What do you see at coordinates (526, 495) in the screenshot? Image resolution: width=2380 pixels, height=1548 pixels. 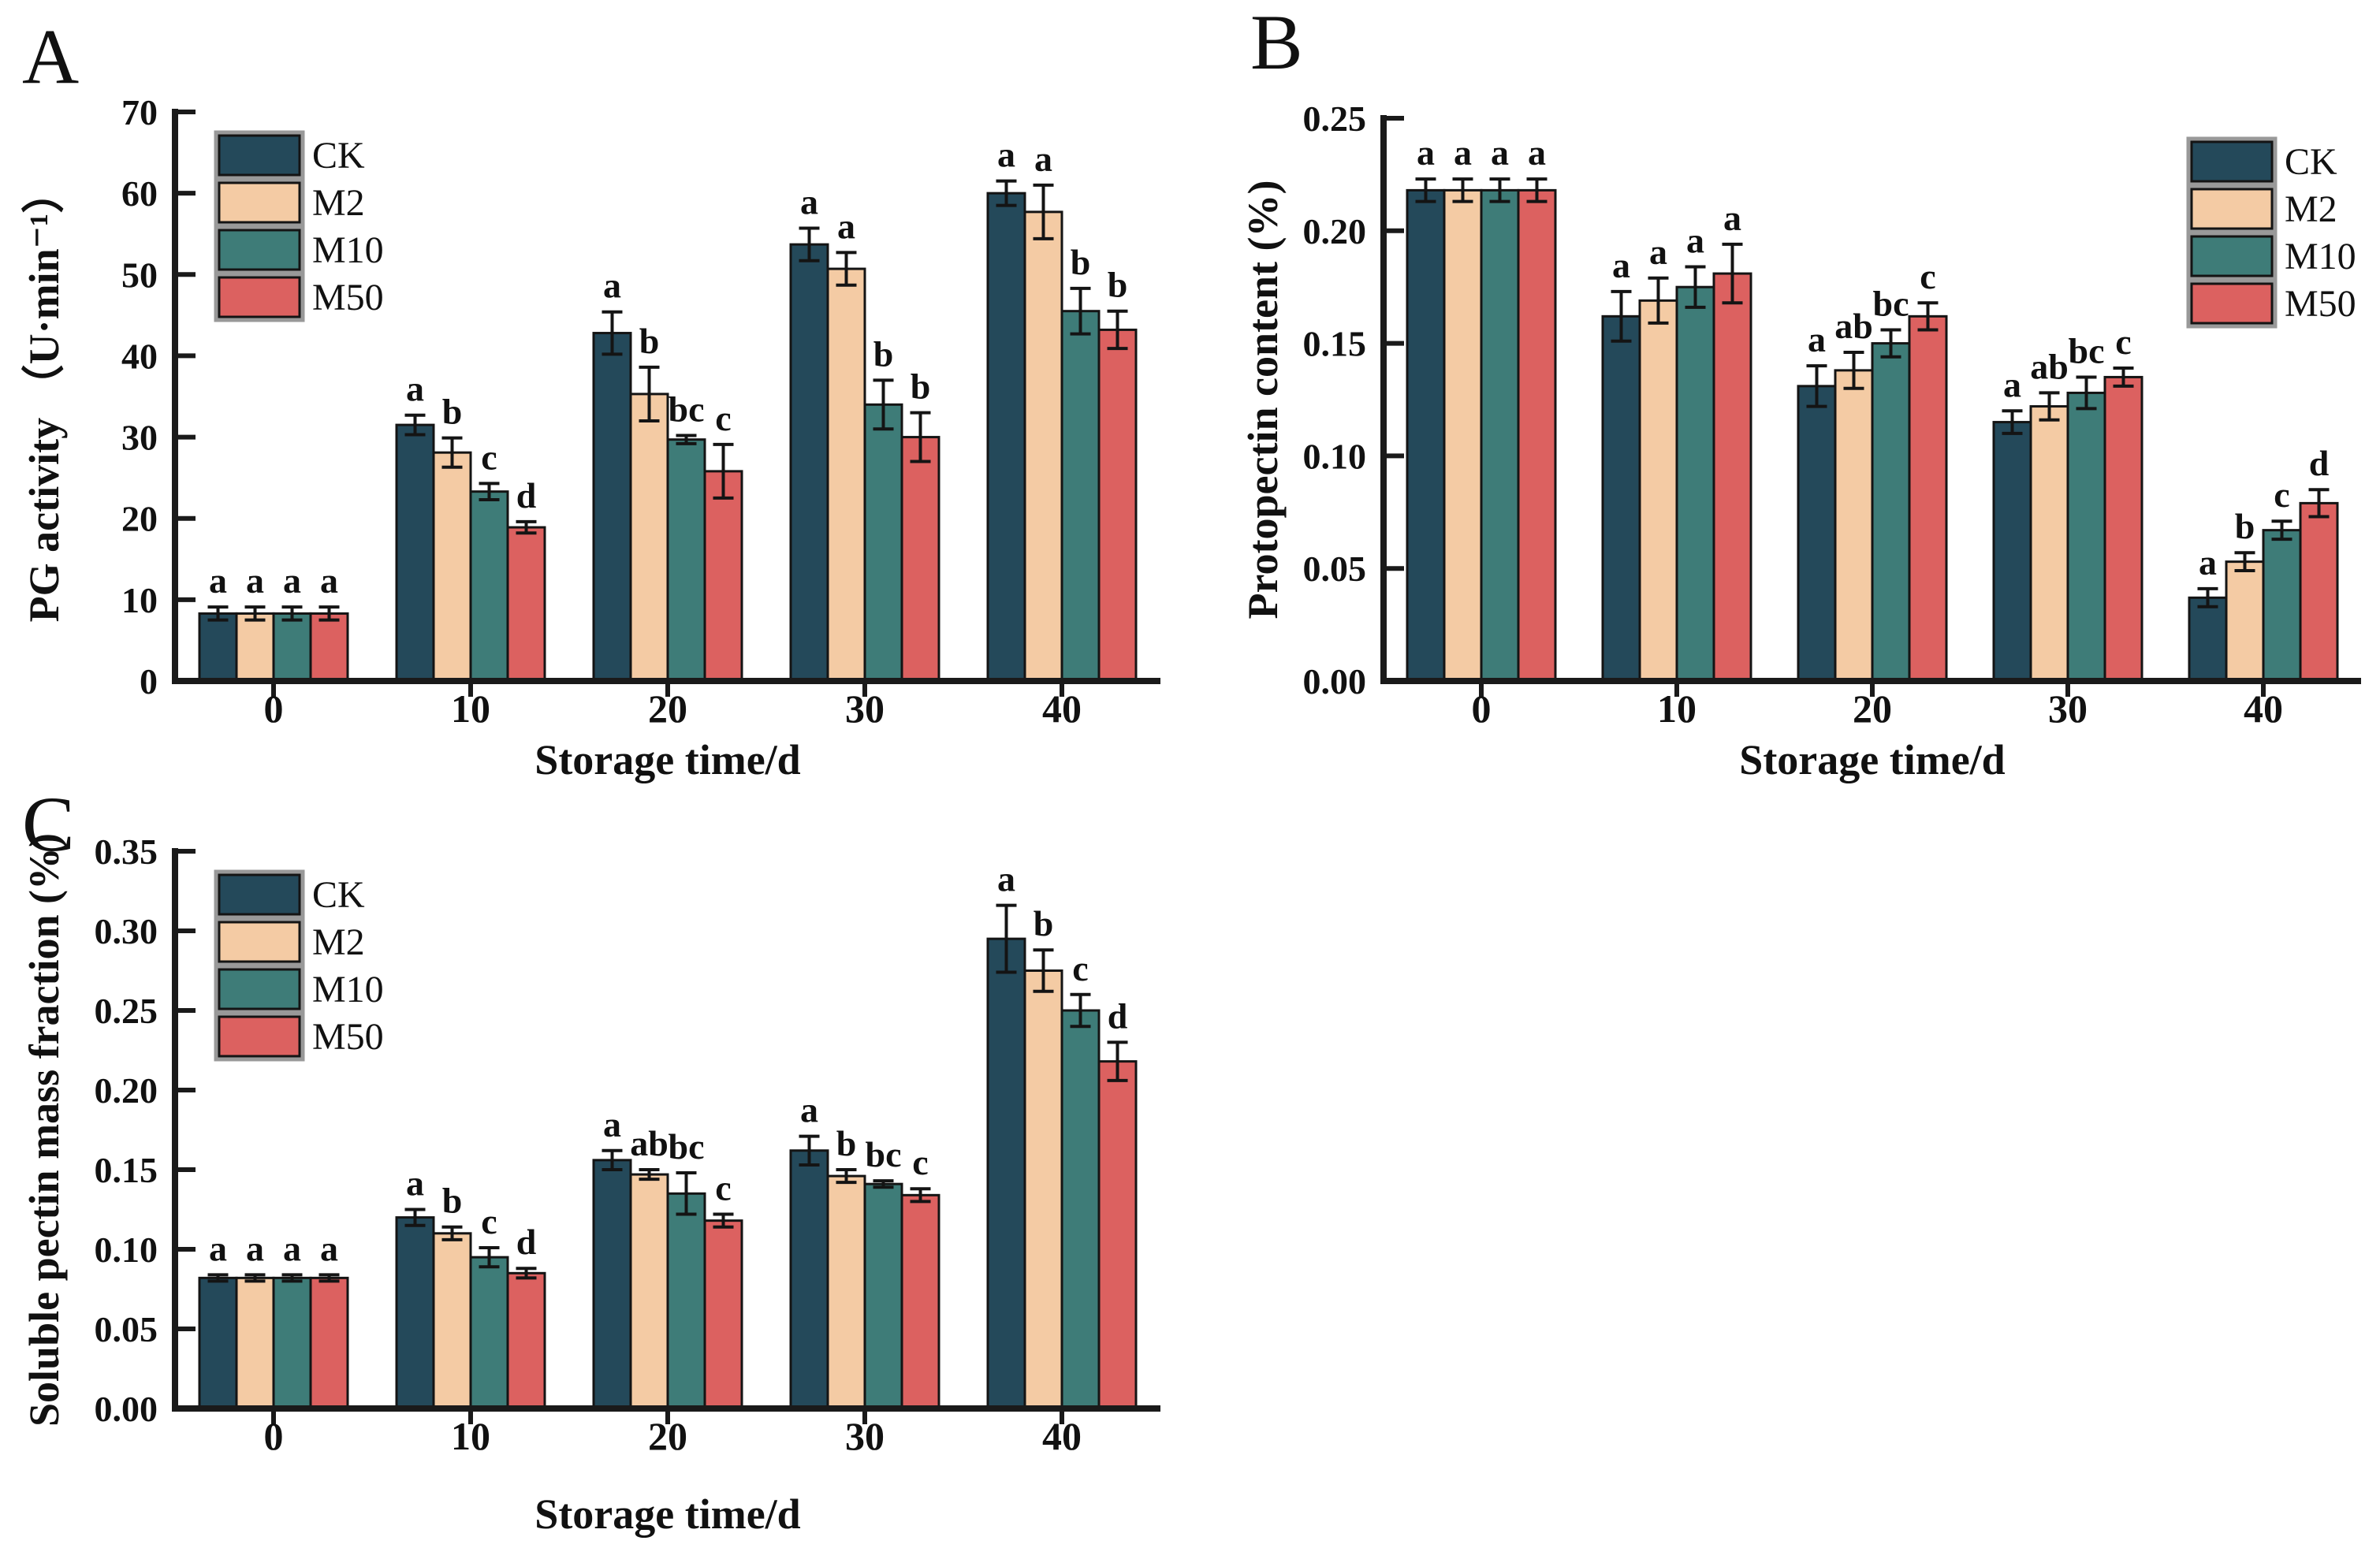 I see `sig-letter: d` at bounding box center [526, 495].